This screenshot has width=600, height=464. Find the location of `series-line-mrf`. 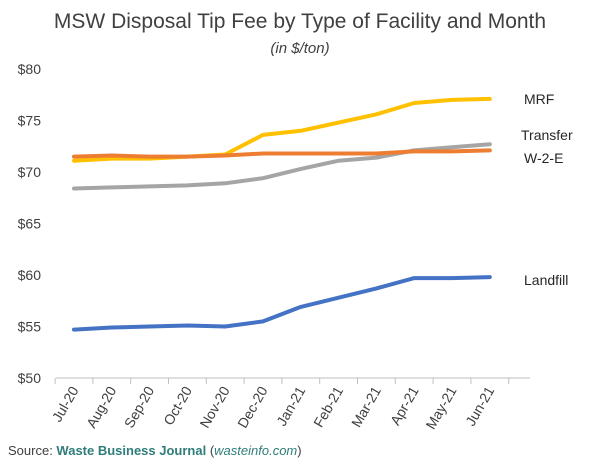

series-line-mrf is located at coordinates (282, 129).